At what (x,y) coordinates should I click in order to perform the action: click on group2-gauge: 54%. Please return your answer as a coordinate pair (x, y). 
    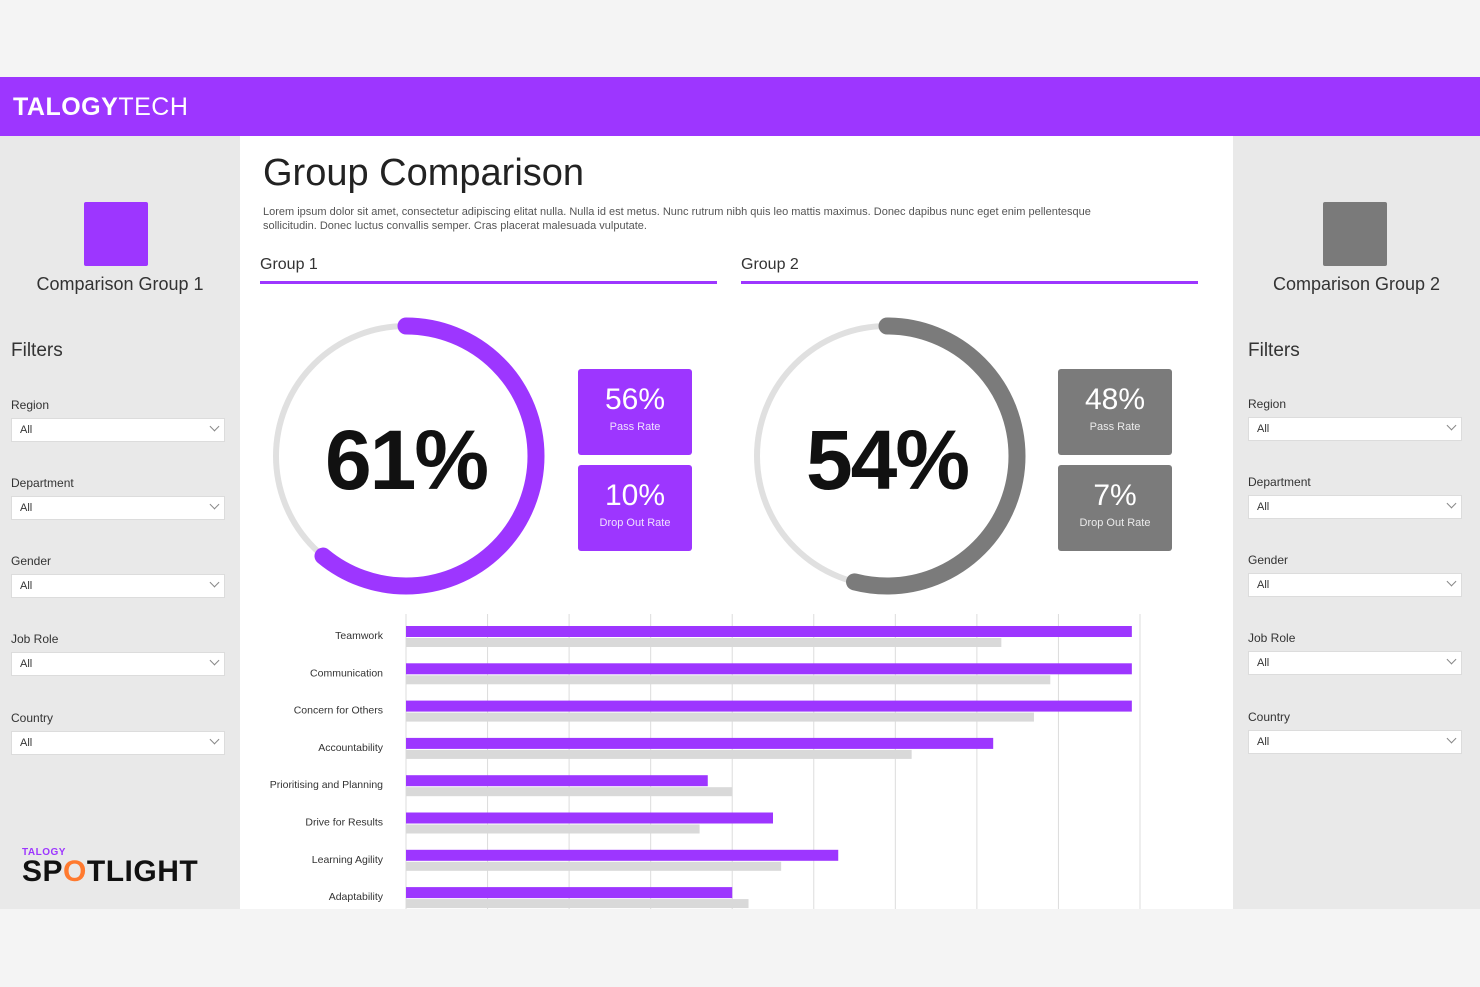
    Looking at the image, I should click on (887, 456).